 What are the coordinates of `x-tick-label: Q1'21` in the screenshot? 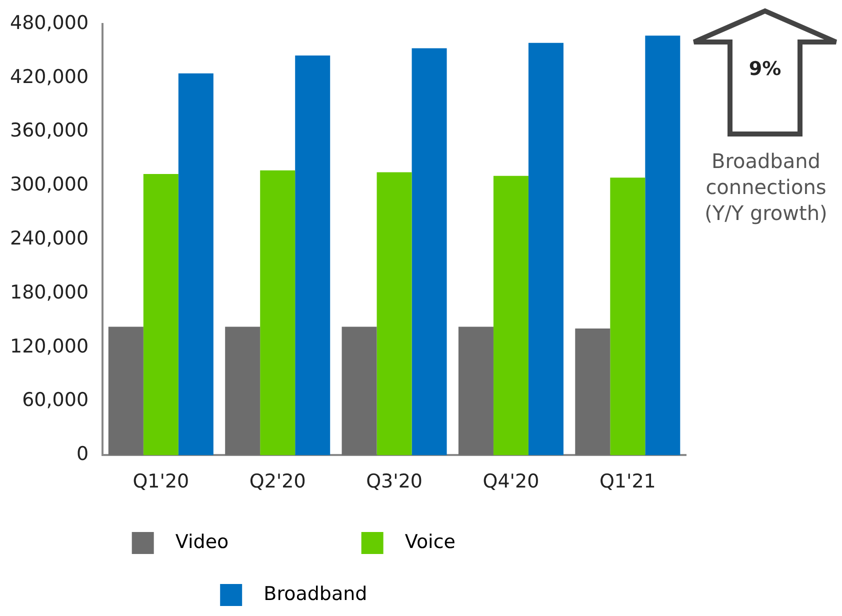 It's located at (627, 481).